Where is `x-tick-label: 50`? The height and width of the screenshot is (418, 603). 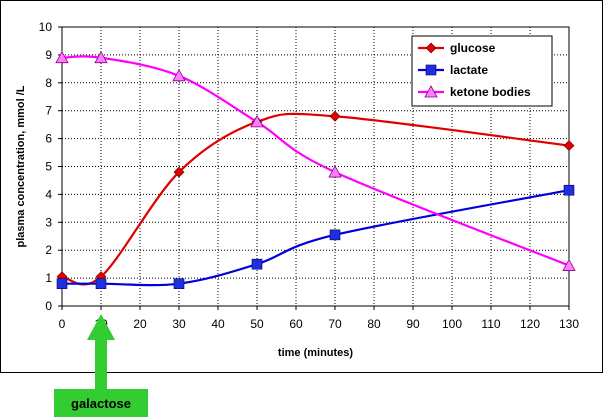 x-tick-label: 50 is located at coordinates (257, 324).